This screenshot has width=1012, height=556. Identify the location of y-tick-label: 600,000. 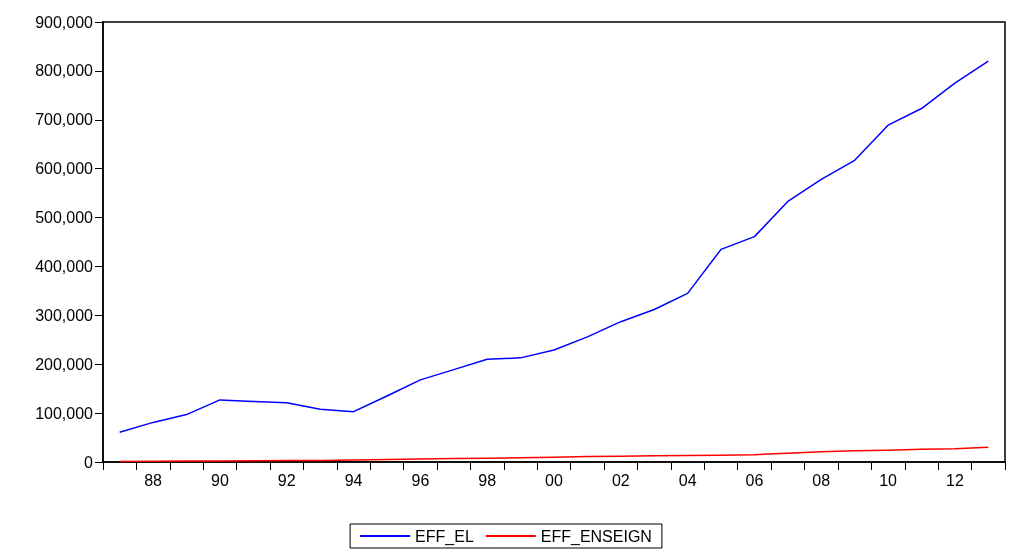
(64, 169).